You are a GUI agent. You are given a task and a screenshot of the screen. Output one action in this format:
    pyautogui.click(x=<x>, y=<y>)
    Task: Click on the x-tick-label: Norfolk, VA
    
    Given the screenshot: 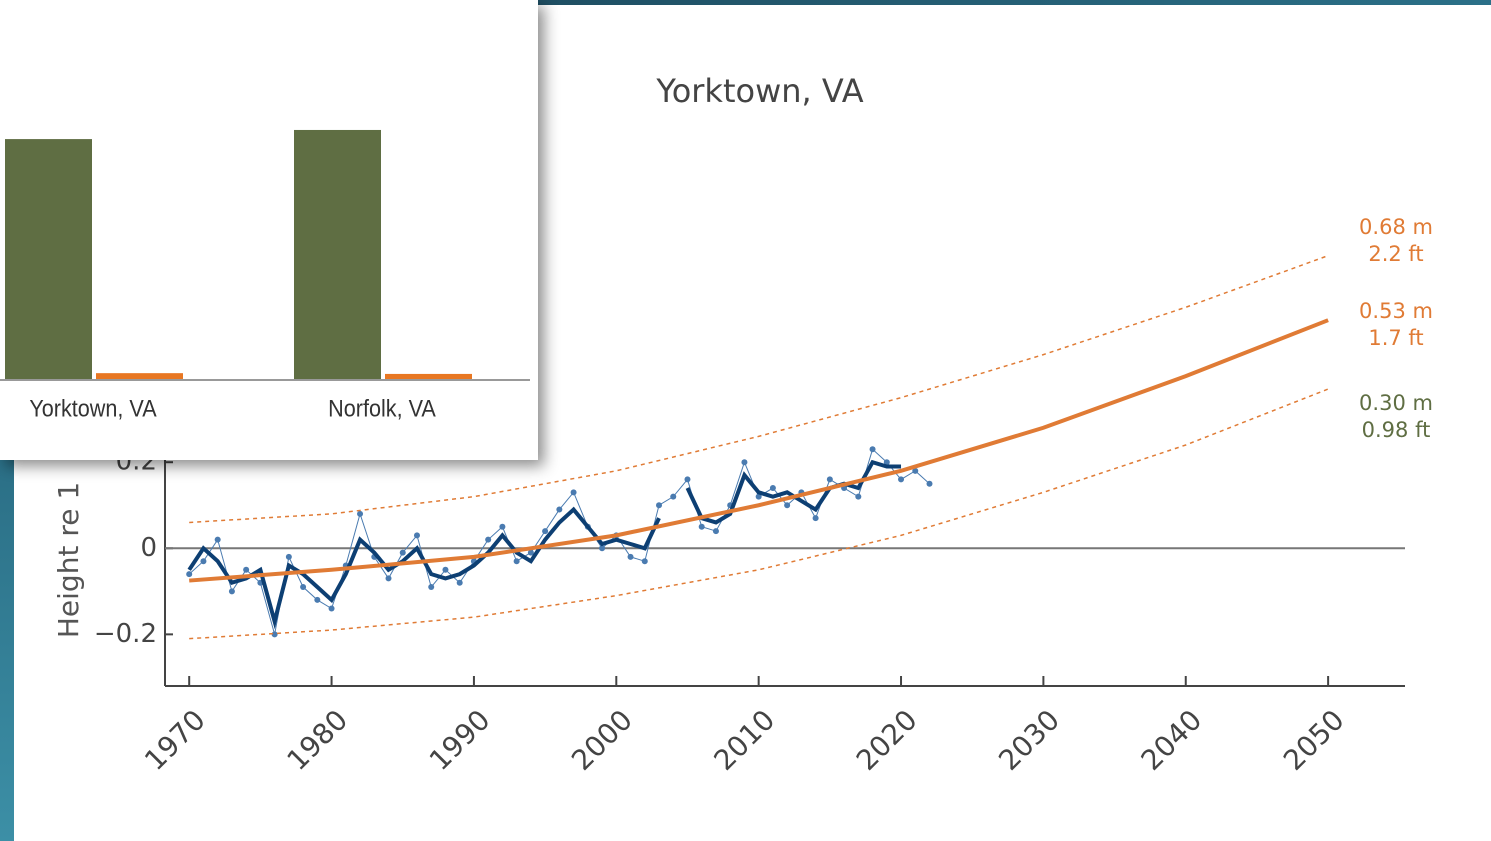 What is the action you would take?
    pyautogui.click(x=382, y=407)
    